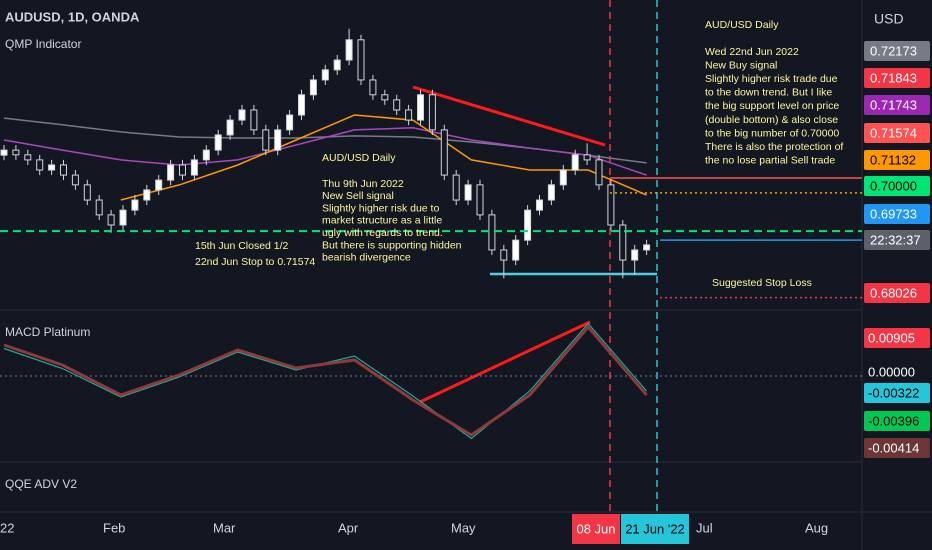 Image resolution: width=932 pixels, height=550 pixels. I want to click on macd-badge-label: 0.00000, so click(891, 371).